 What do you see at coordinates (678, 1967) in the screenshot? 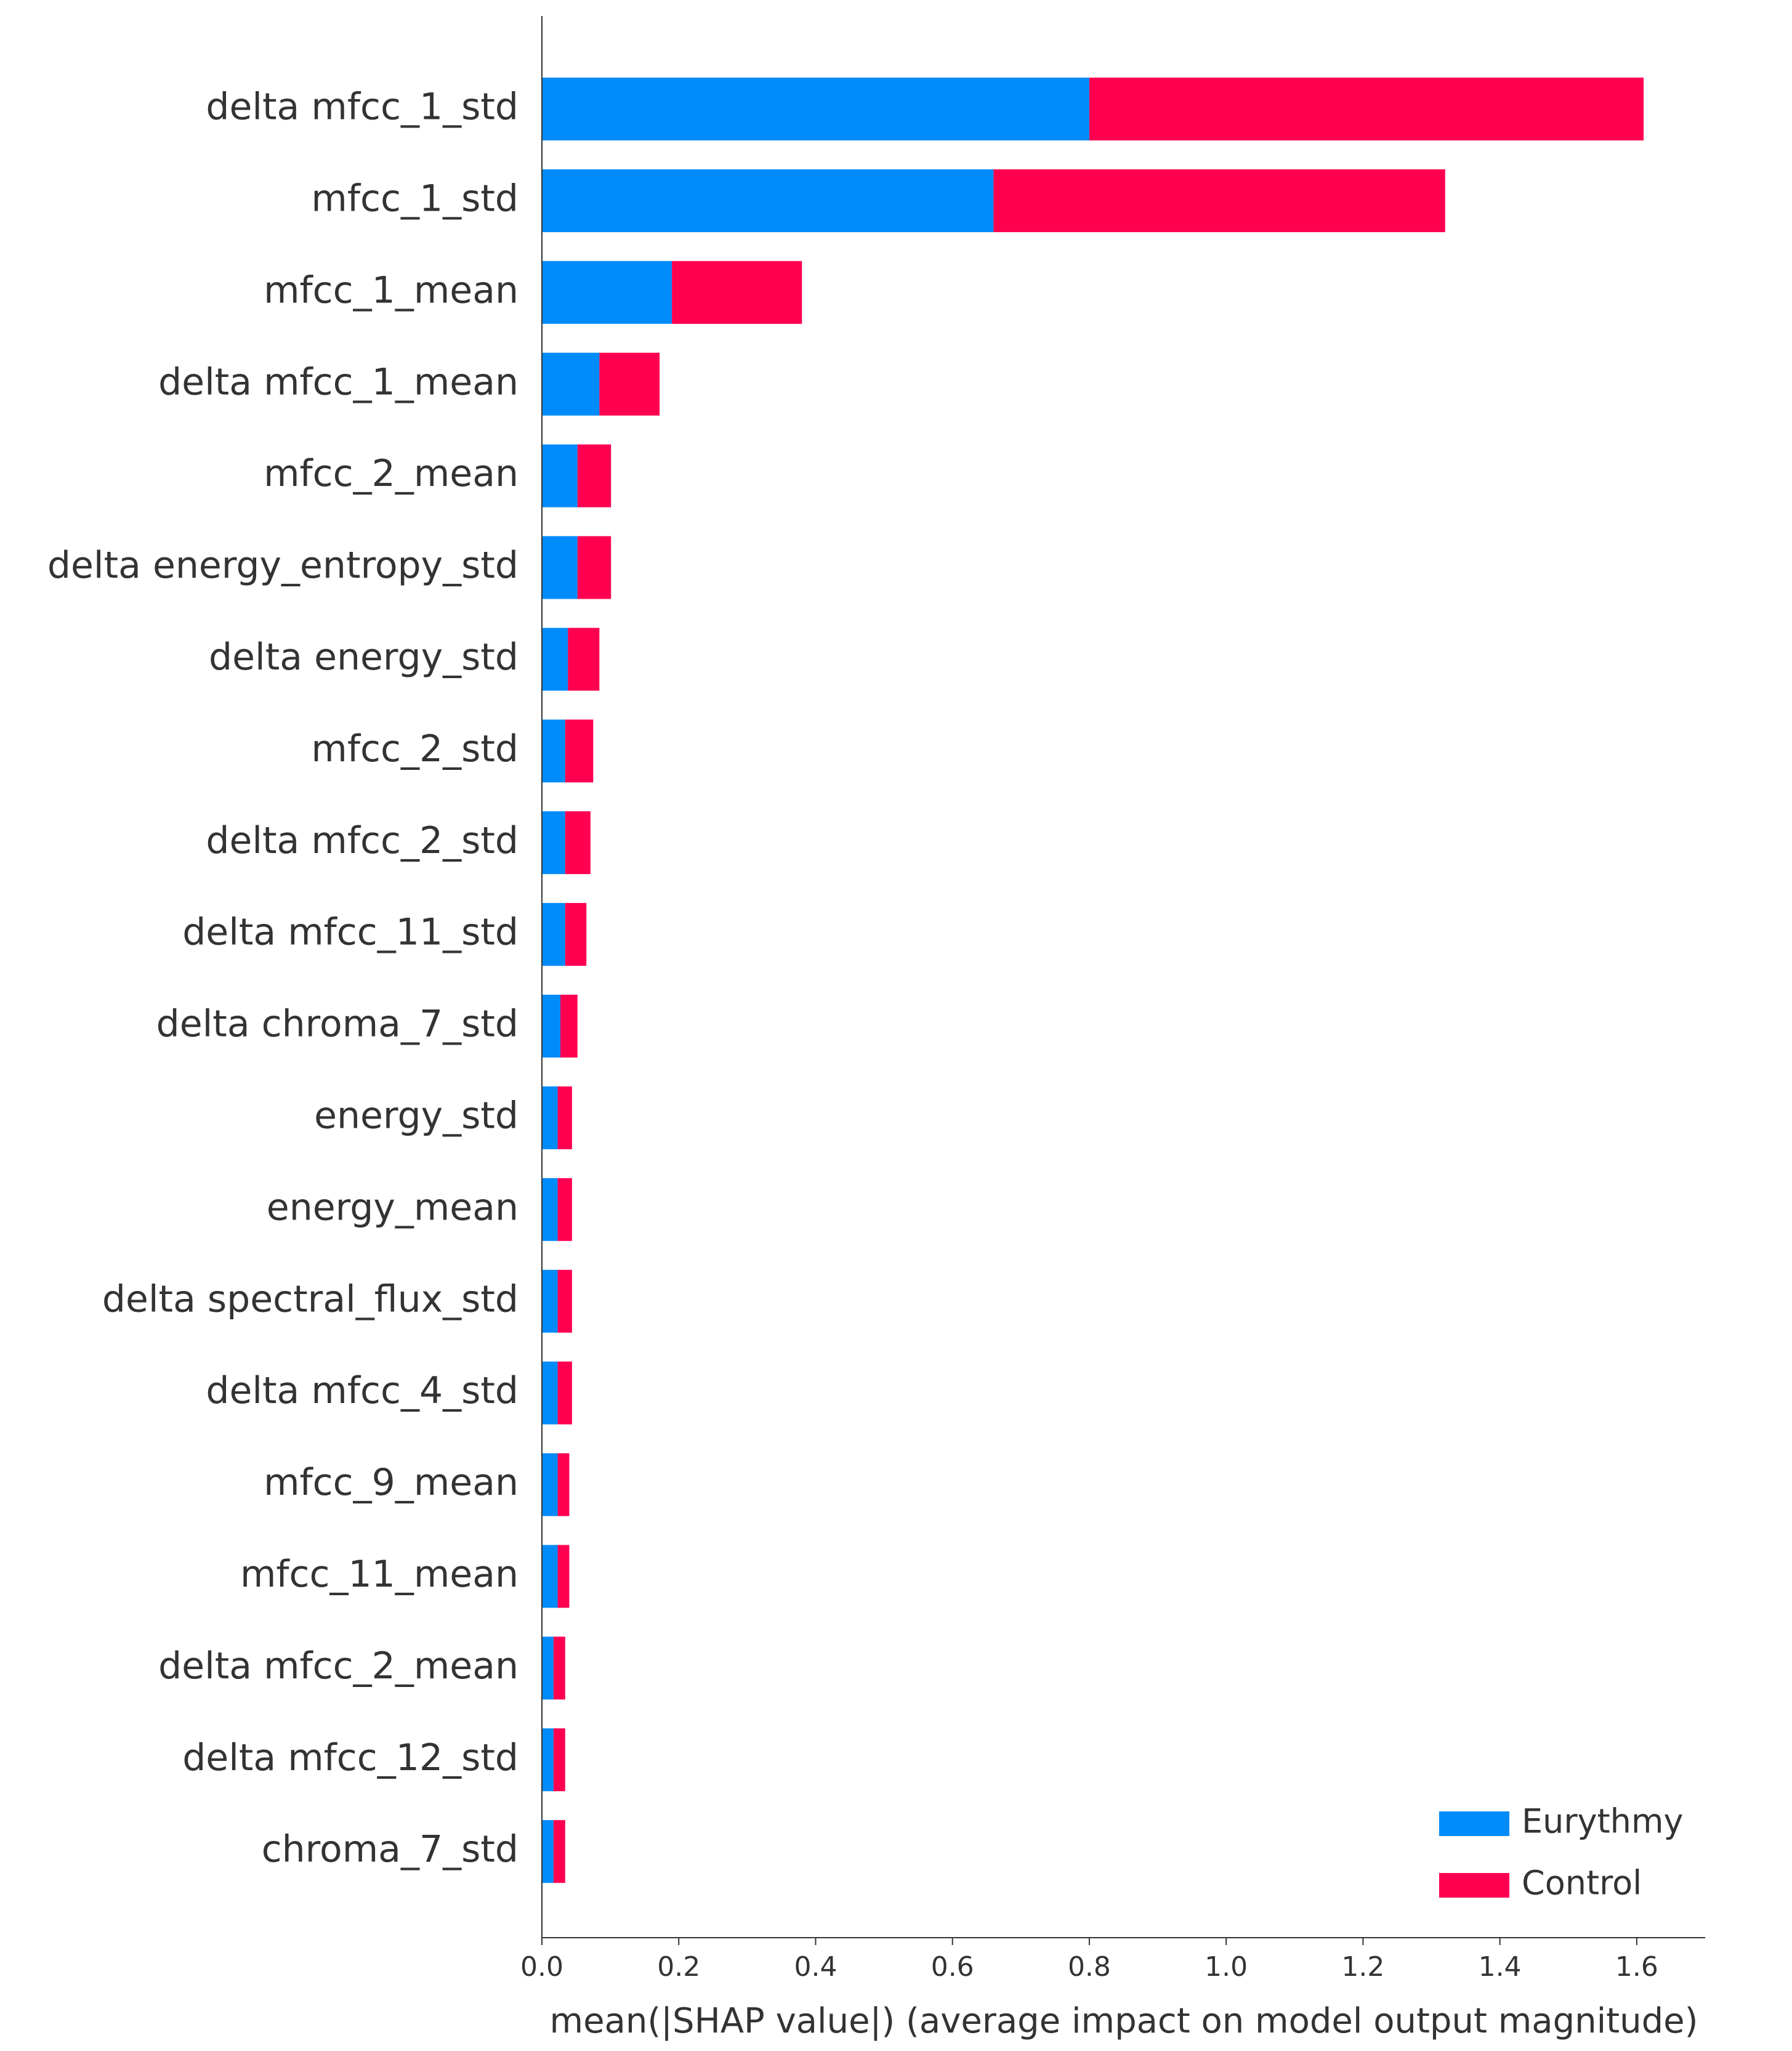
I see `x-tick-label: 0.2` at bounding box center [678, 1967].